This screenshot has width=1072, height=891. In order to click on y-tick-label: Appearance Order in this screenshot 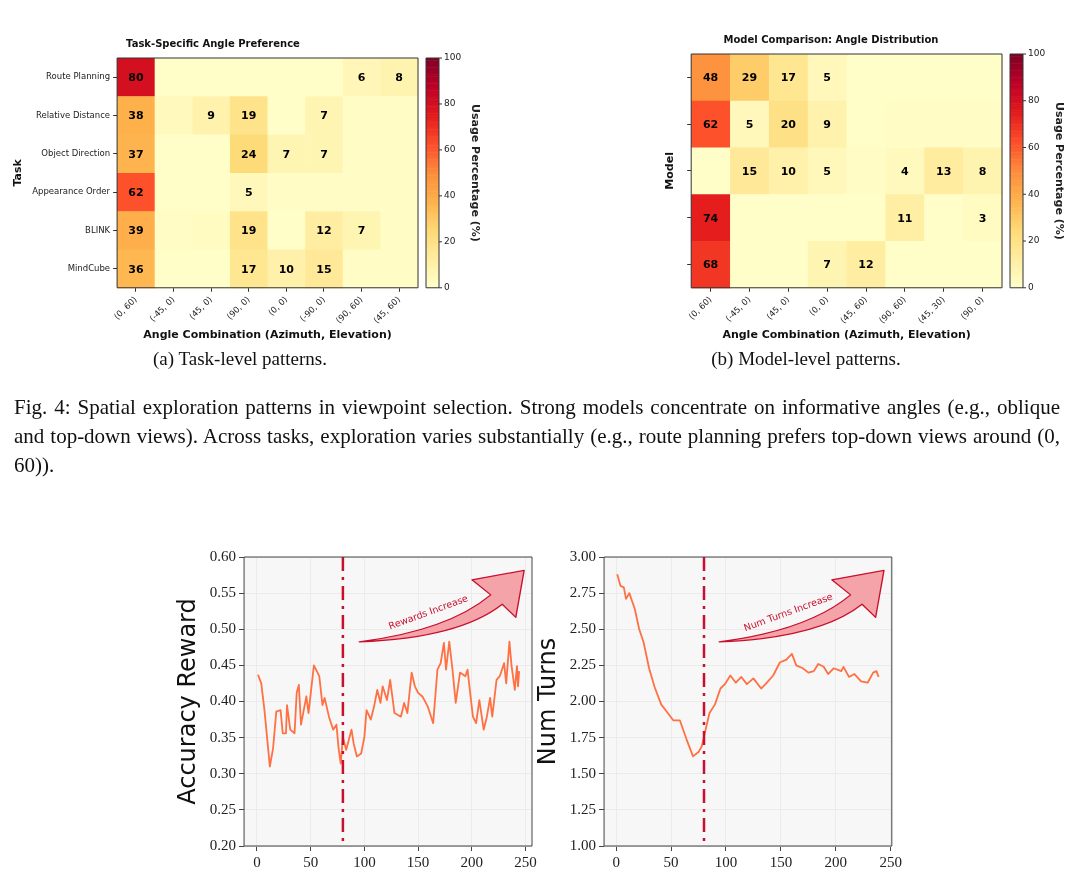, I will do `click(71, 191)`.